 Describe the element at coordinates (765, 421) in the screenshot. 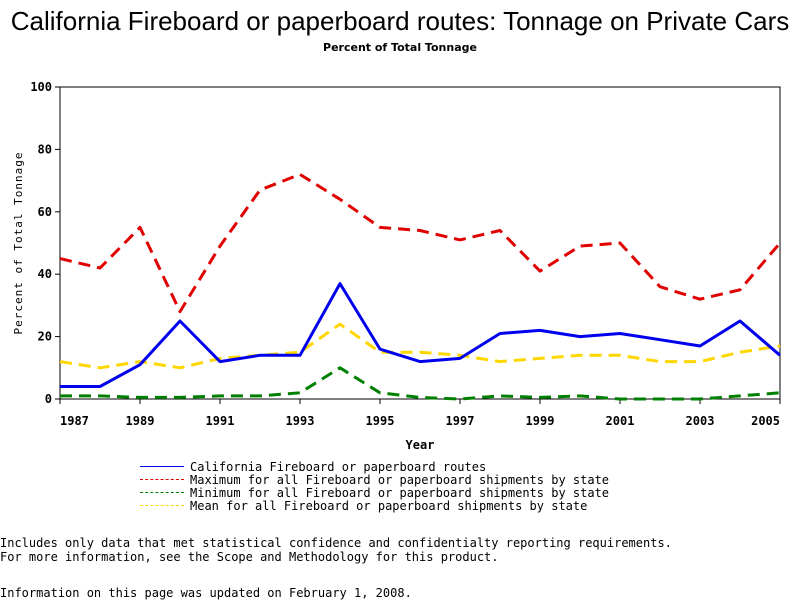

I see `x-tick-label: 2005` at that location.